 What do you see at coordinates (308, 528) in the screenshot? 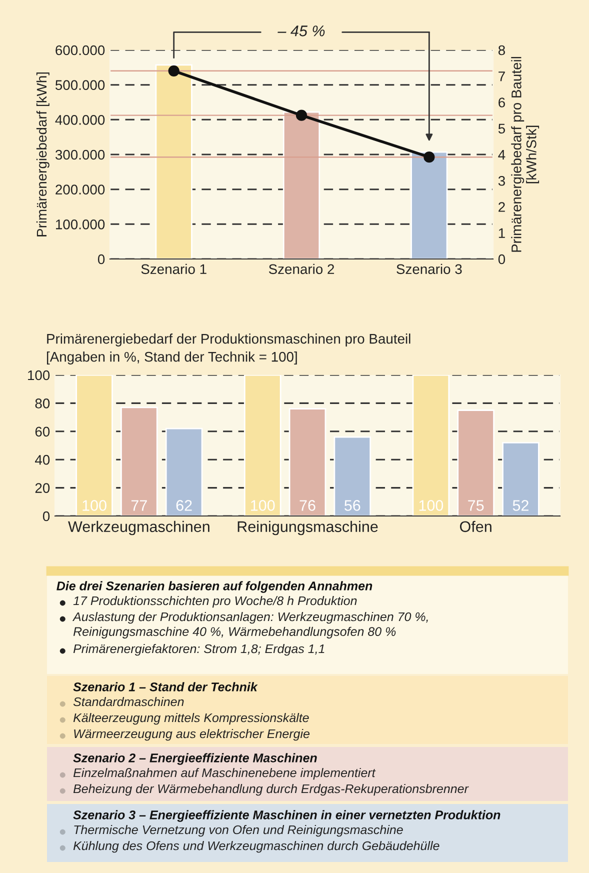
I see `x-tick-label: Reinigungsmaschine` at bounding box center [308, 528].